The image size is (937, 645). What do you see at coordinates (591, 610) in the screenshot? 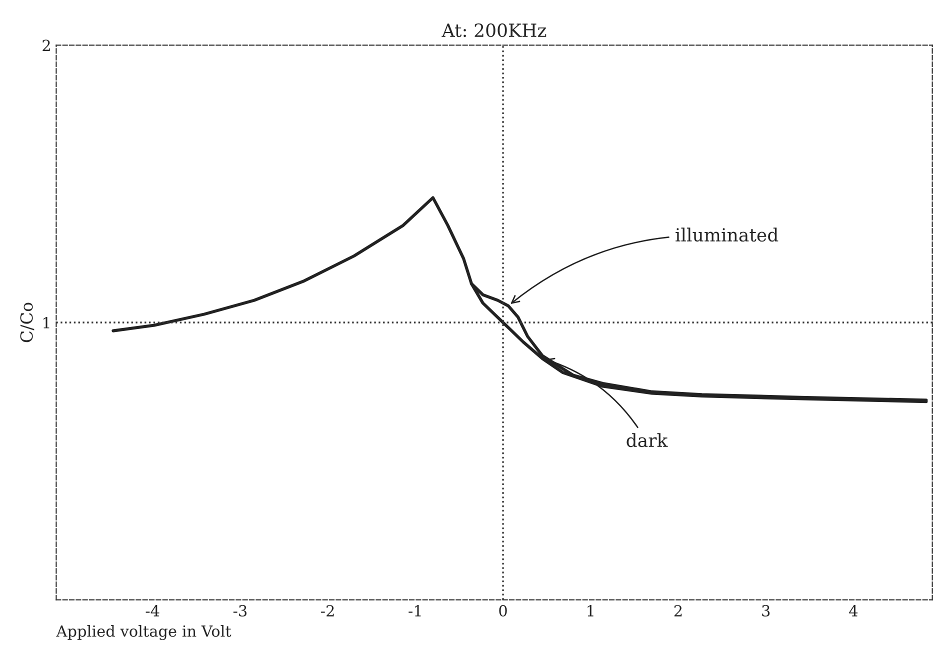
I see `x-tick-label: 1` at bounding box center [591, 610].